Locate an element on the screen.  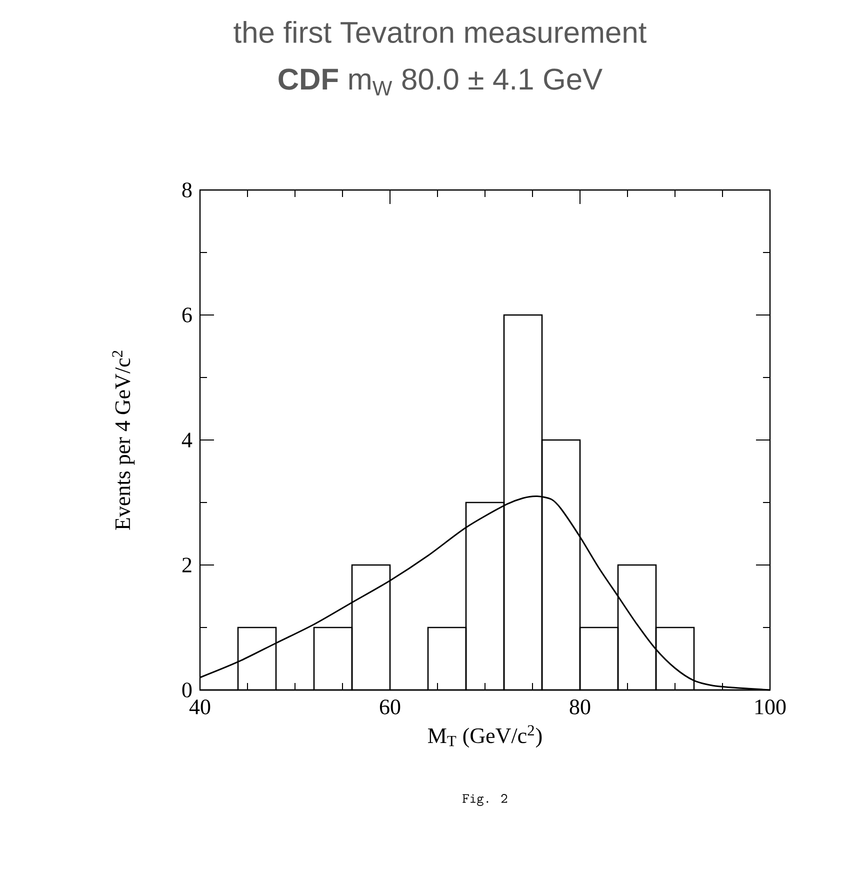
y-tick-label: 8 is located at coordinates (187, 190).